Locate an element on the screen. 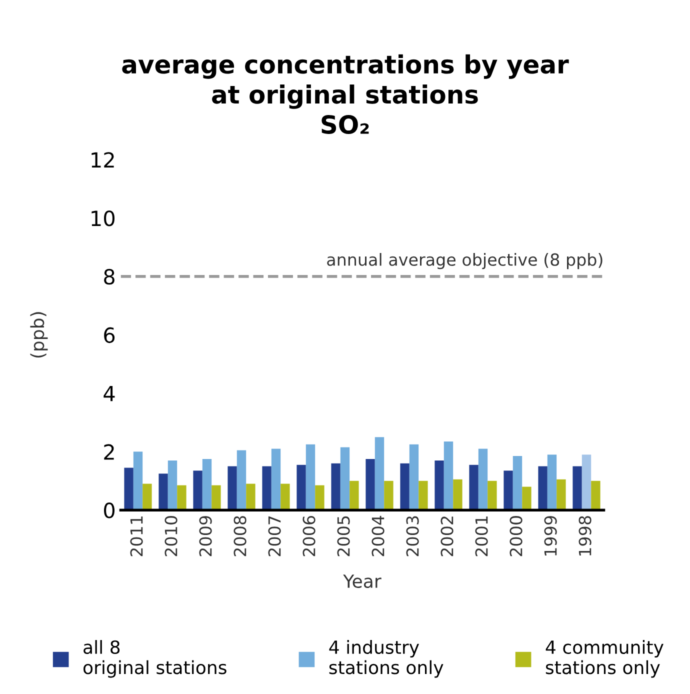 This screenshot has height=694, width=690. y-tick-label: 2 is located at coordinates (109, 452).